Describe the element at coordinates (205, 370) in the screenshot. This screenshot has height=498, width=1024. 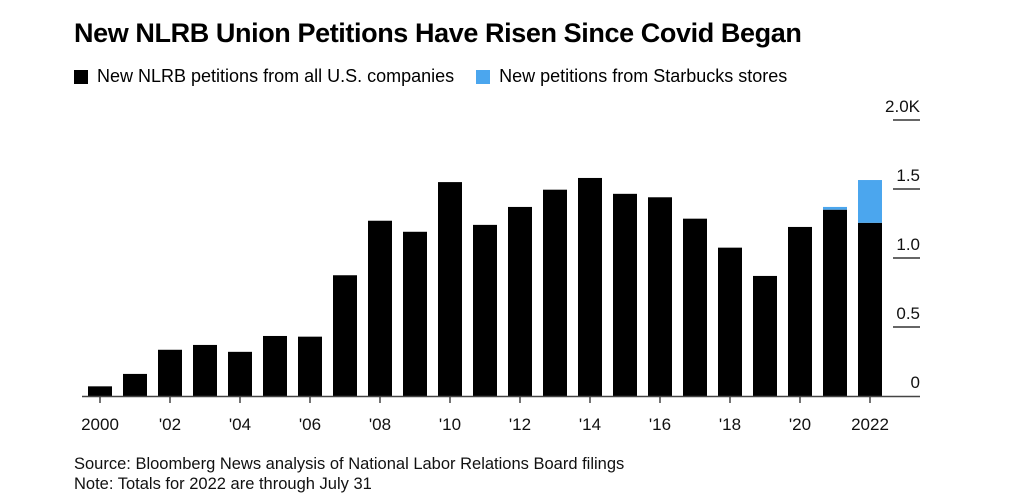
I see `bar-all-companies-2003` at that location.